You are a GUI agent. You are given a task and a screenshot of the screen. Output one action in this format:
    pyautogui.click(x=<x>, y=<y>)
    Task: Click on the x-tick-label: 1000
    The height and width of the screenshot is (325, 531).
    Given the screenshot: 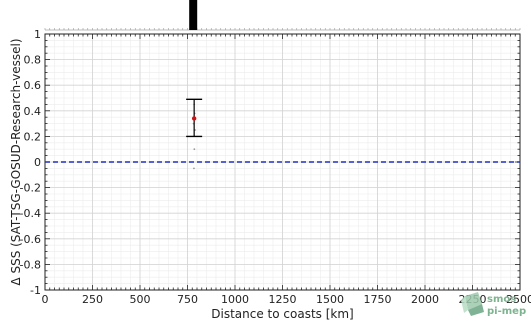 What is the action you would take?
    pyautogui.click(x=235, y=299)
    